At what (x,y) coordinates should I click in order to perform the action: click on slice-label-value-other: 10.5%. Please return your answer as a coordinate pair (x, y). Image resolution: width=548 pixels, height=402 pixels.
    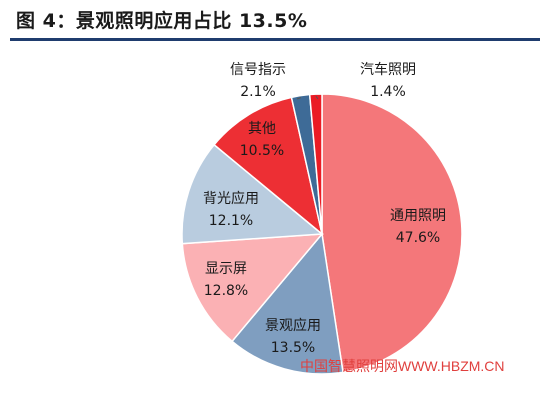
    Looking at the image, I should click on (262, 151).